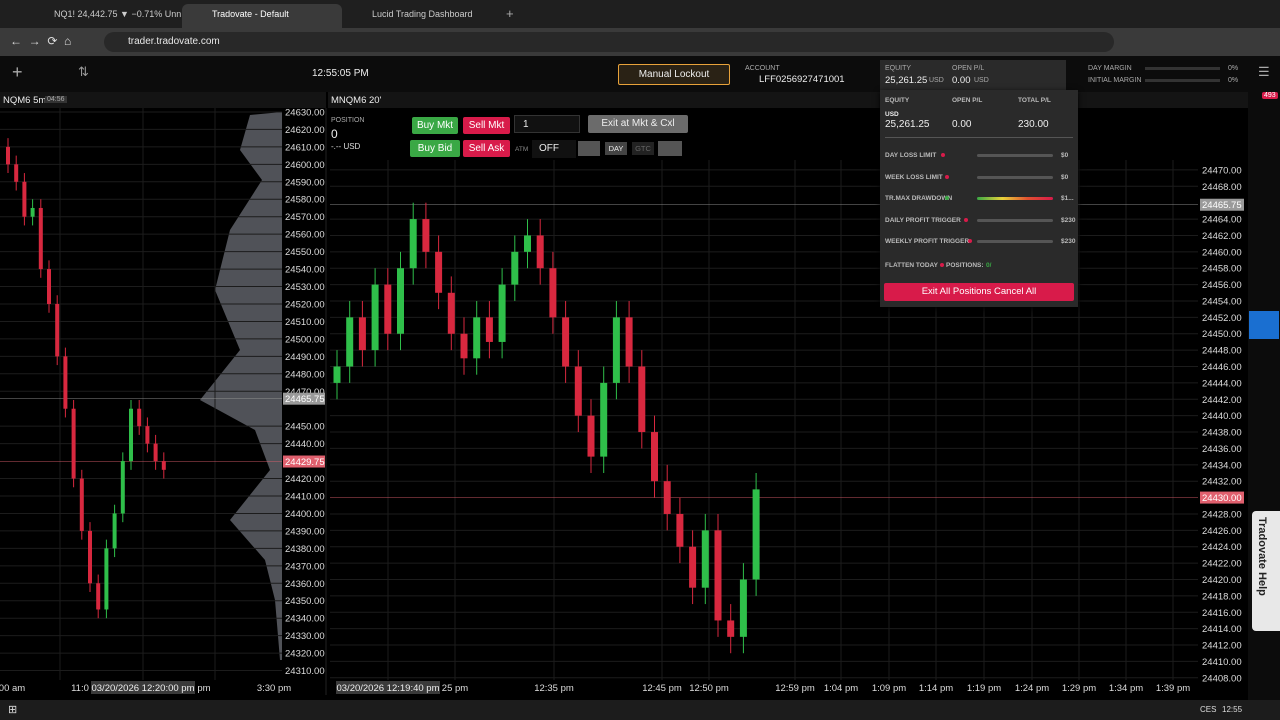 The height and width of the screenshot is (720, 1280). I want to click on account-id: LFF0256927471001, so click(802, 79).